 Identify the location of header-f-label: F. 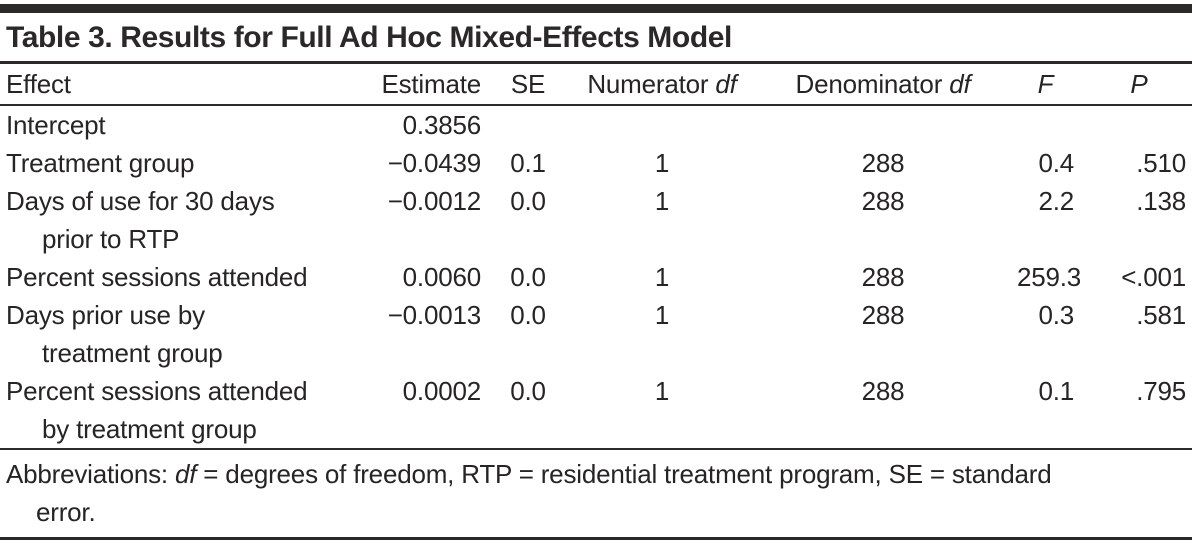
(1045, 84).